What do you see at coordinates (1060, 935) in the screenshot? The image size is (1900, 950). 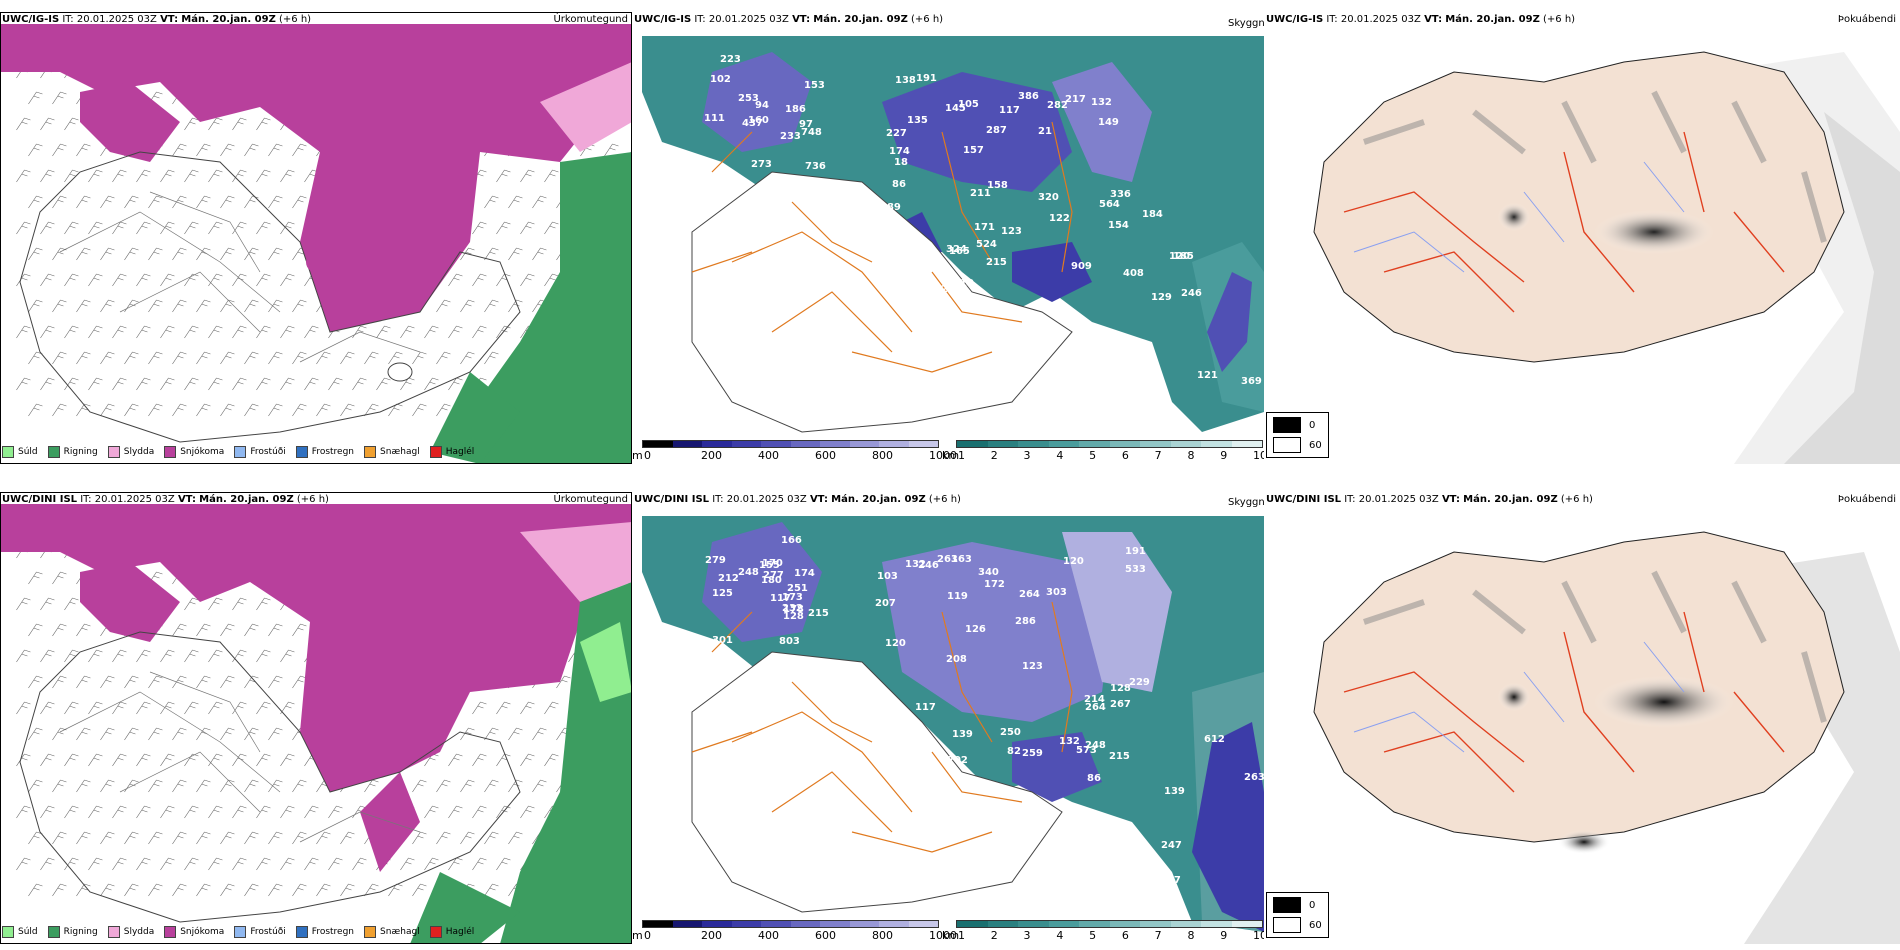 I see `colorbar-tick-label: 4` at bounding box center [1060, 935].